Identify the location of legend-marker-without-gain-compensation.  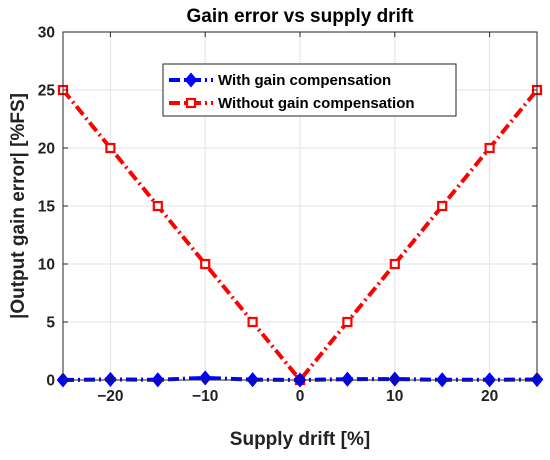
(191, 103).